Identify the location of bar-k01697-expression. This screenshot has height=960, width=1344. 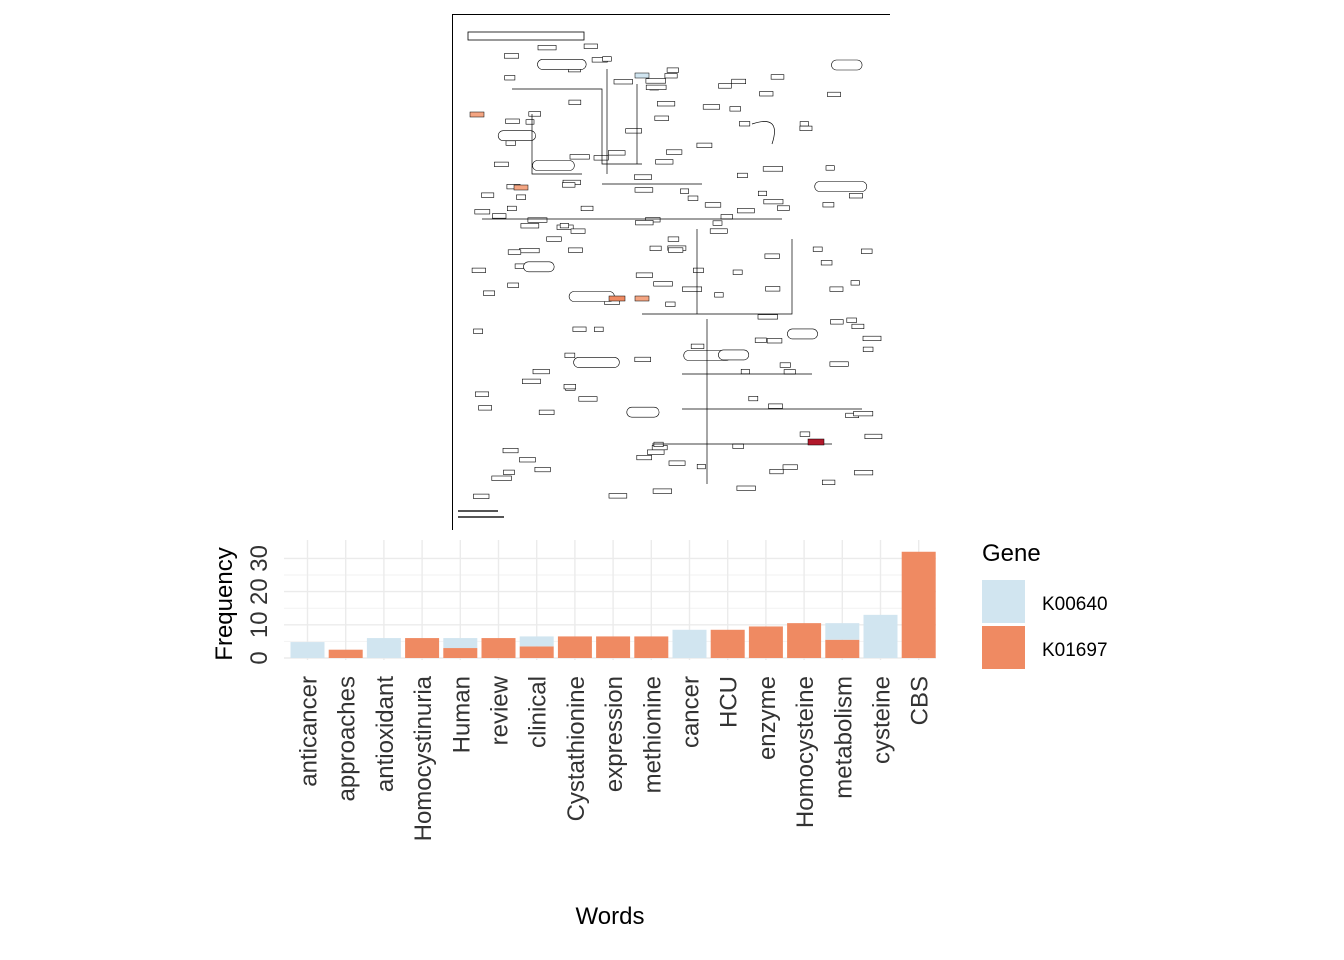
(613, 647).